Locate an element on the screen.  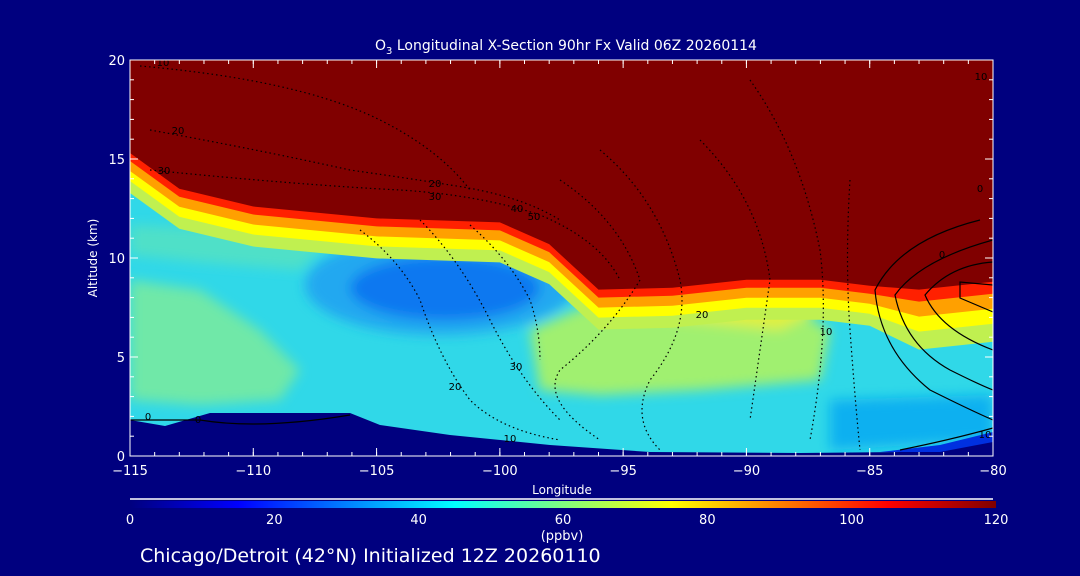
colorbar-tick-label: 60 is located at coordinates (563, 520).